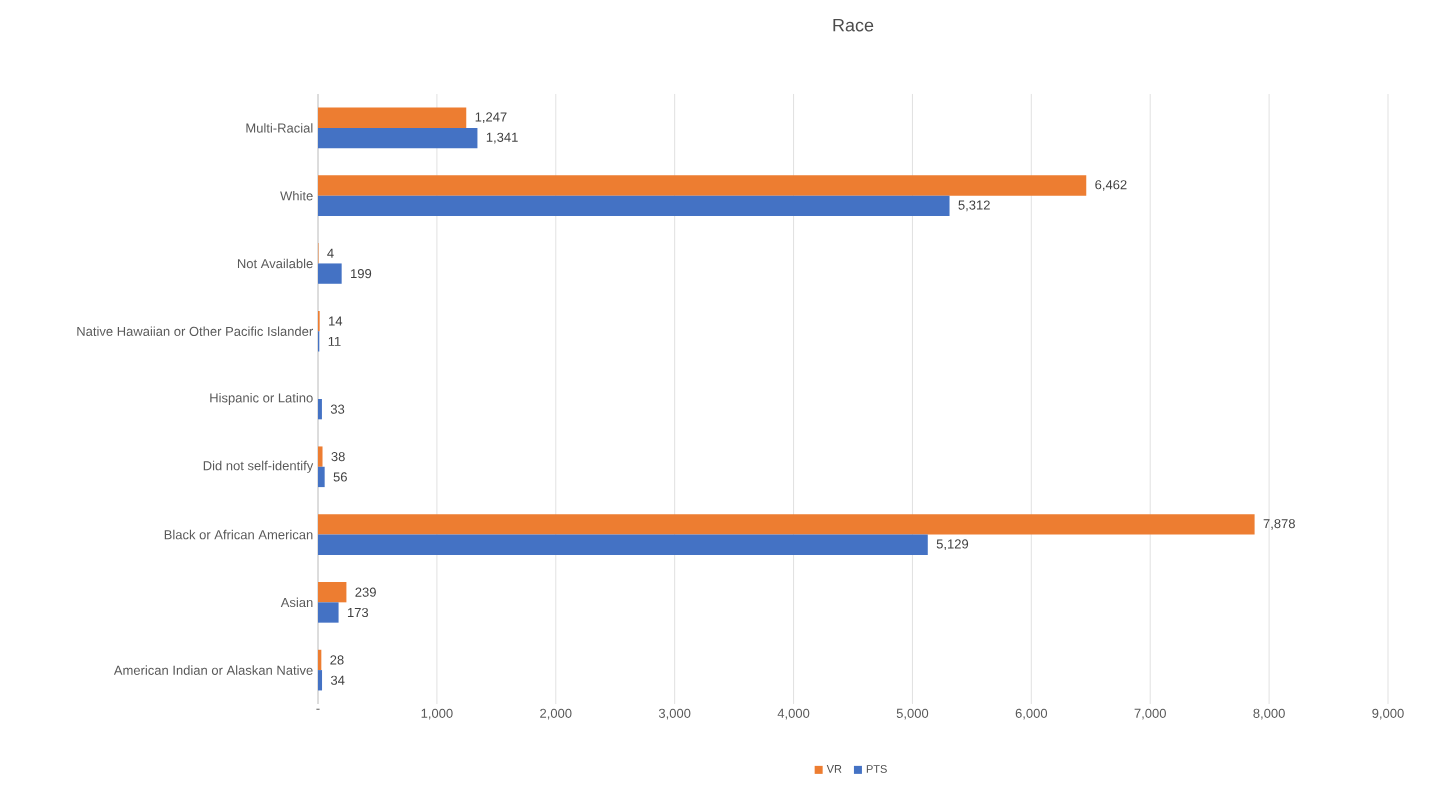 The image size is (1429, 790). I want to click on x-tick-label: -, so click(318, 709).